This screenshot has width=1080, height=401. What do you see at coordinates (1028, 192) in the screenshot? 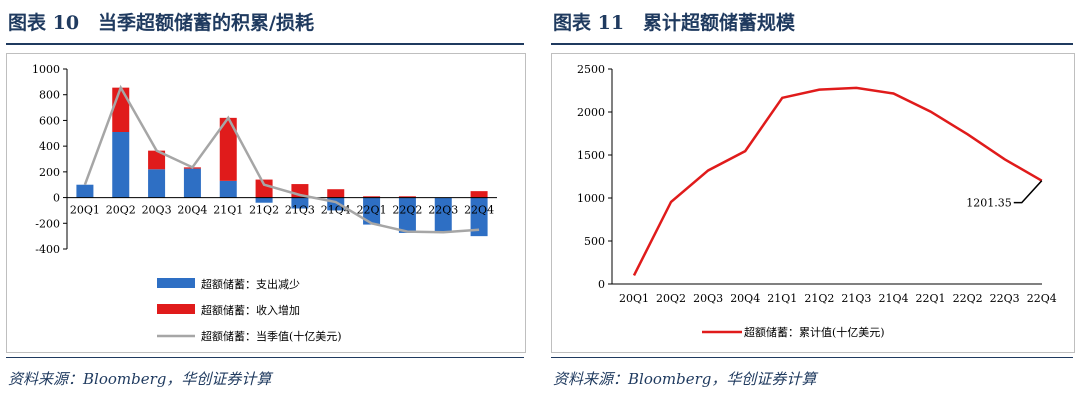
I see `annotation-leader` at bounding box center [1028, 192].